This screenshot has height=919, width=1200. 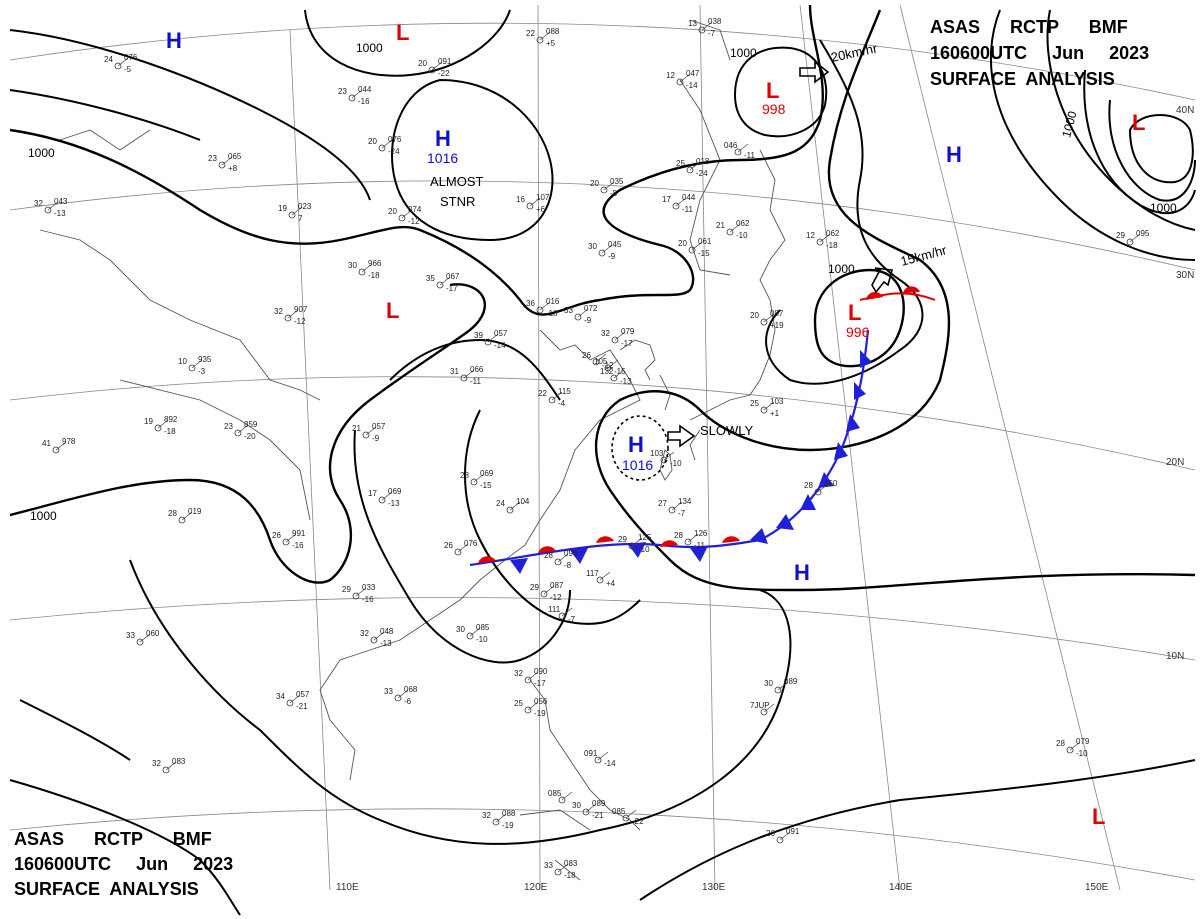 I want to click on station-tendency: -11, so click(x=476, y=381).